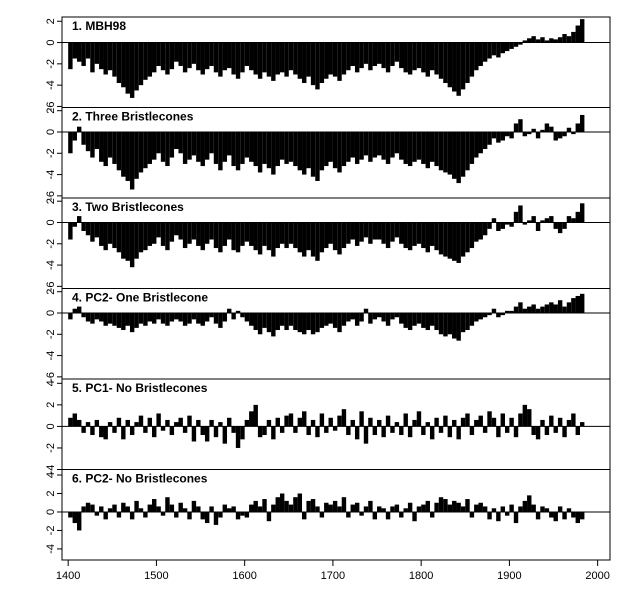  What do you see at coordinates (128, 207) in the screenshot?
I see `panel-title: 3. Two Bristlecones` at bounding box center [128, 207].